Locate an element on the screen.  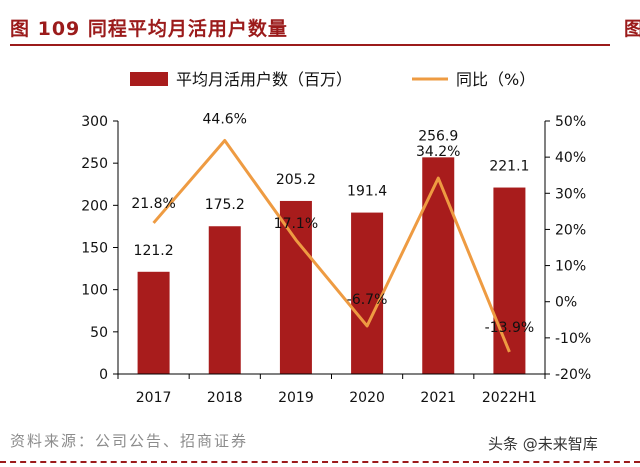
bar-value-label: 221.1 is located at coordinates (509, 167).